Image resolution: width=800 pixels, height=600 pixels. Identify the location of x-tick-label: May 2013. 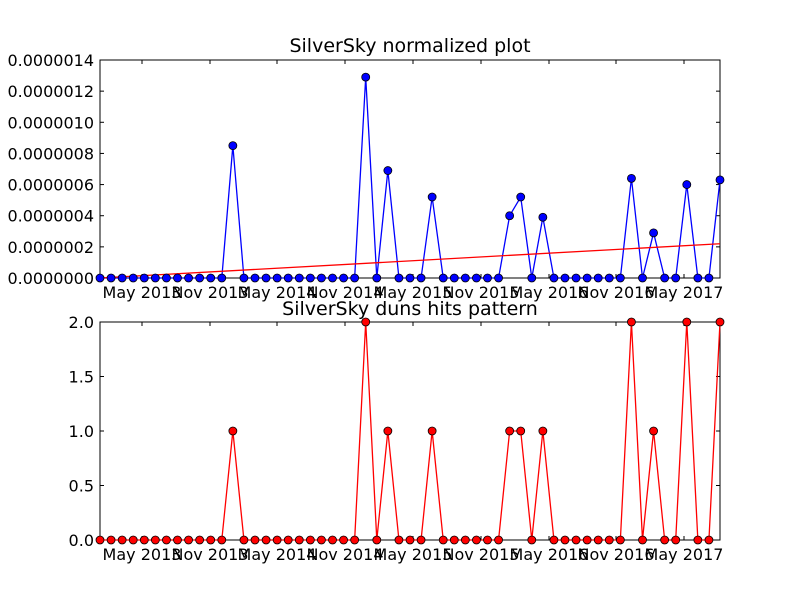
(142, 554).